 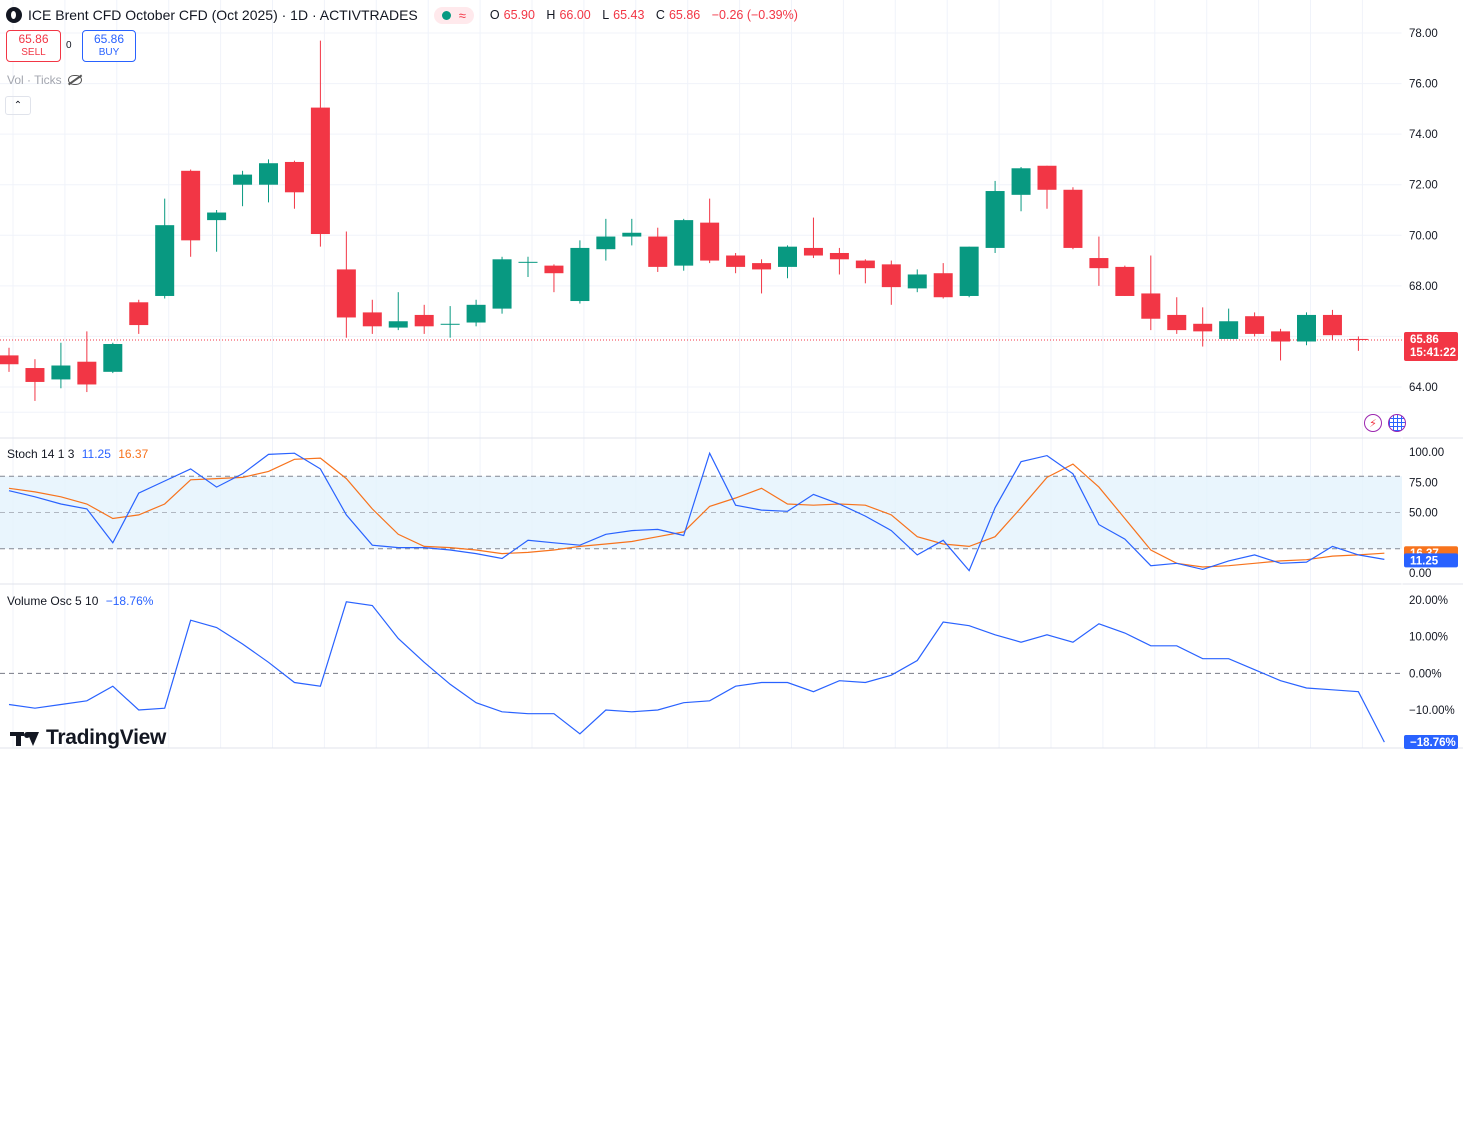 I want to click on market-status-pill: ≈, so click(x=453, y=15).